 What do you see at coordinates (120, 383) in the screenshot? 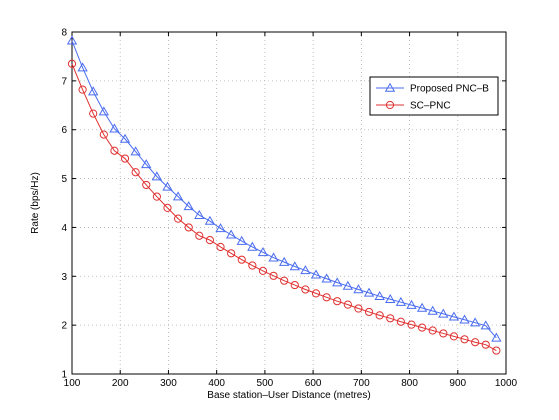
I see `x-tick-label: 200` at bounding box center [120, 383].